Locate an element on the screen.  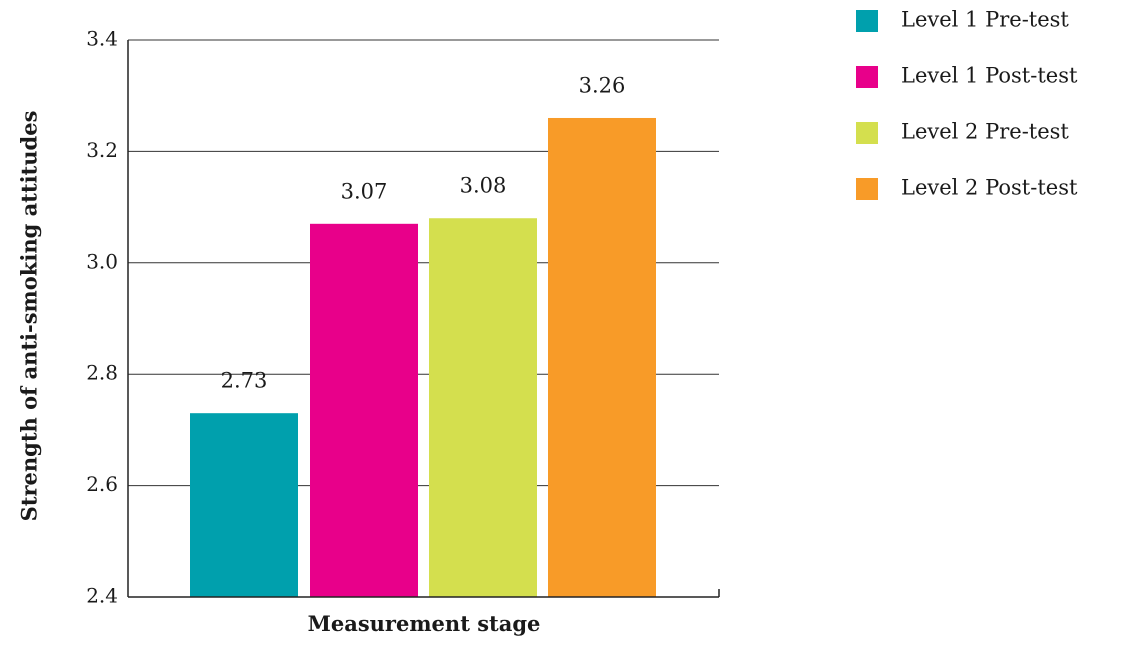
legend-label: Level 1 Post-test is located at coordinates (989, 76).